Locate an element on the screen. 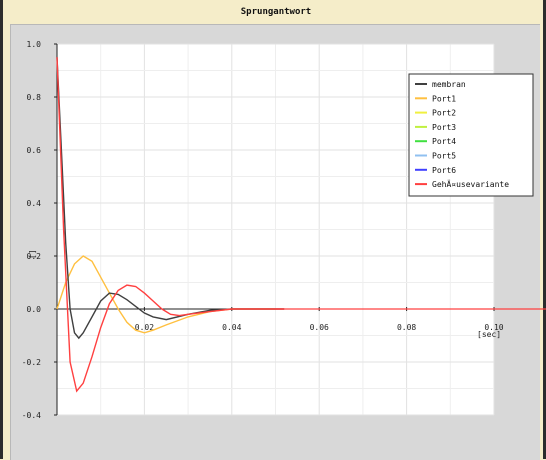 The height and width of the screenshot is (460, 546). legend-entry: membran is located at coordinates (449, 84).